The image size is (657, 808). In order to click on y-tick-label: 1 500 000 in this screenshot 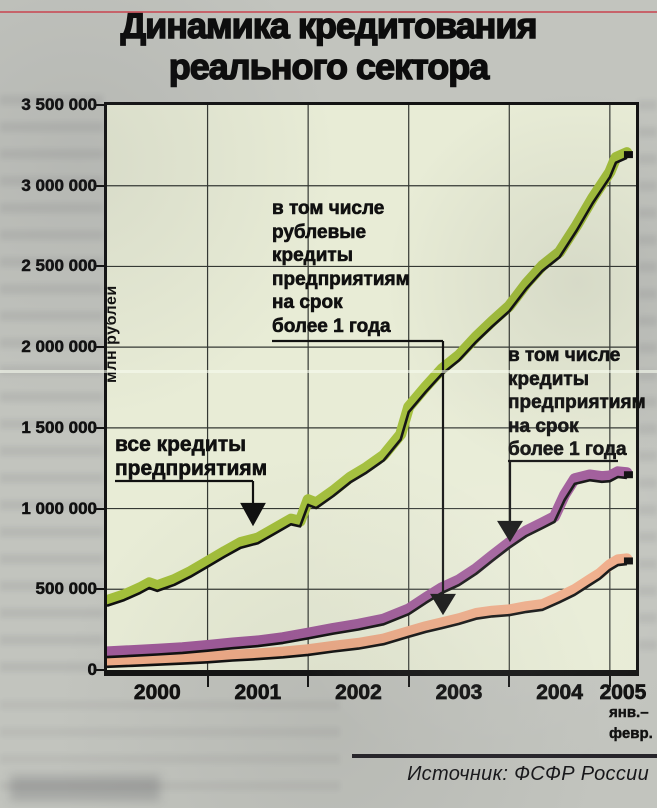, I will do `click(59, 427)`.